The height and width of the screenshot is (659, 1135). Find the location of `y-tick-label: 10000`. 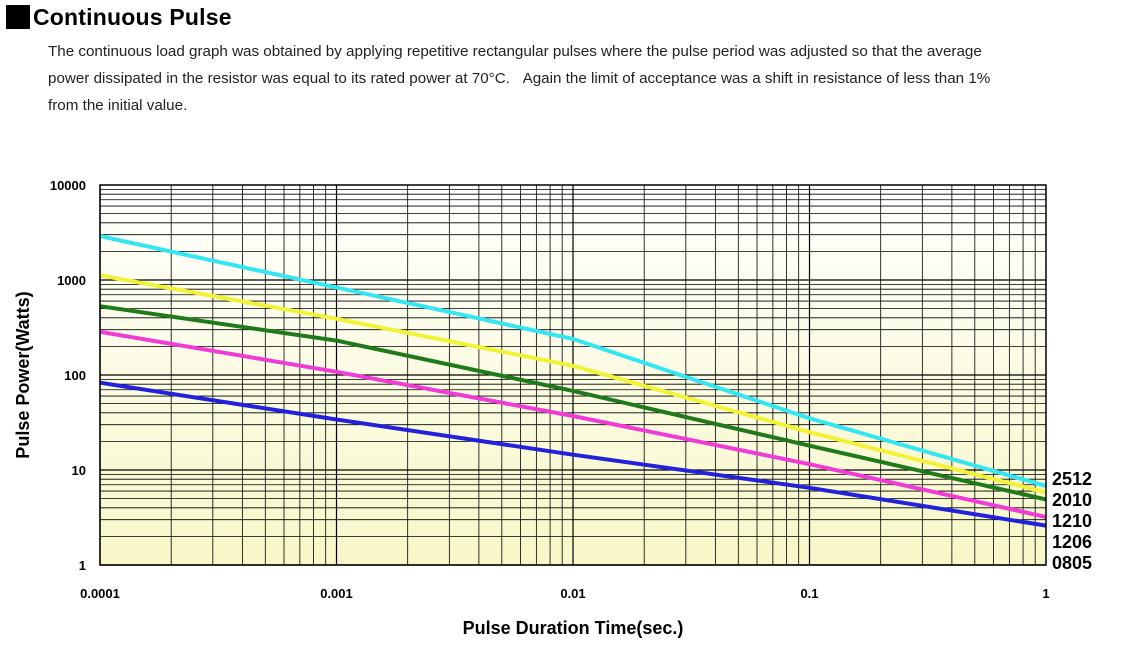

y-tick-label: 10000 is located at coordinates (68, 185).